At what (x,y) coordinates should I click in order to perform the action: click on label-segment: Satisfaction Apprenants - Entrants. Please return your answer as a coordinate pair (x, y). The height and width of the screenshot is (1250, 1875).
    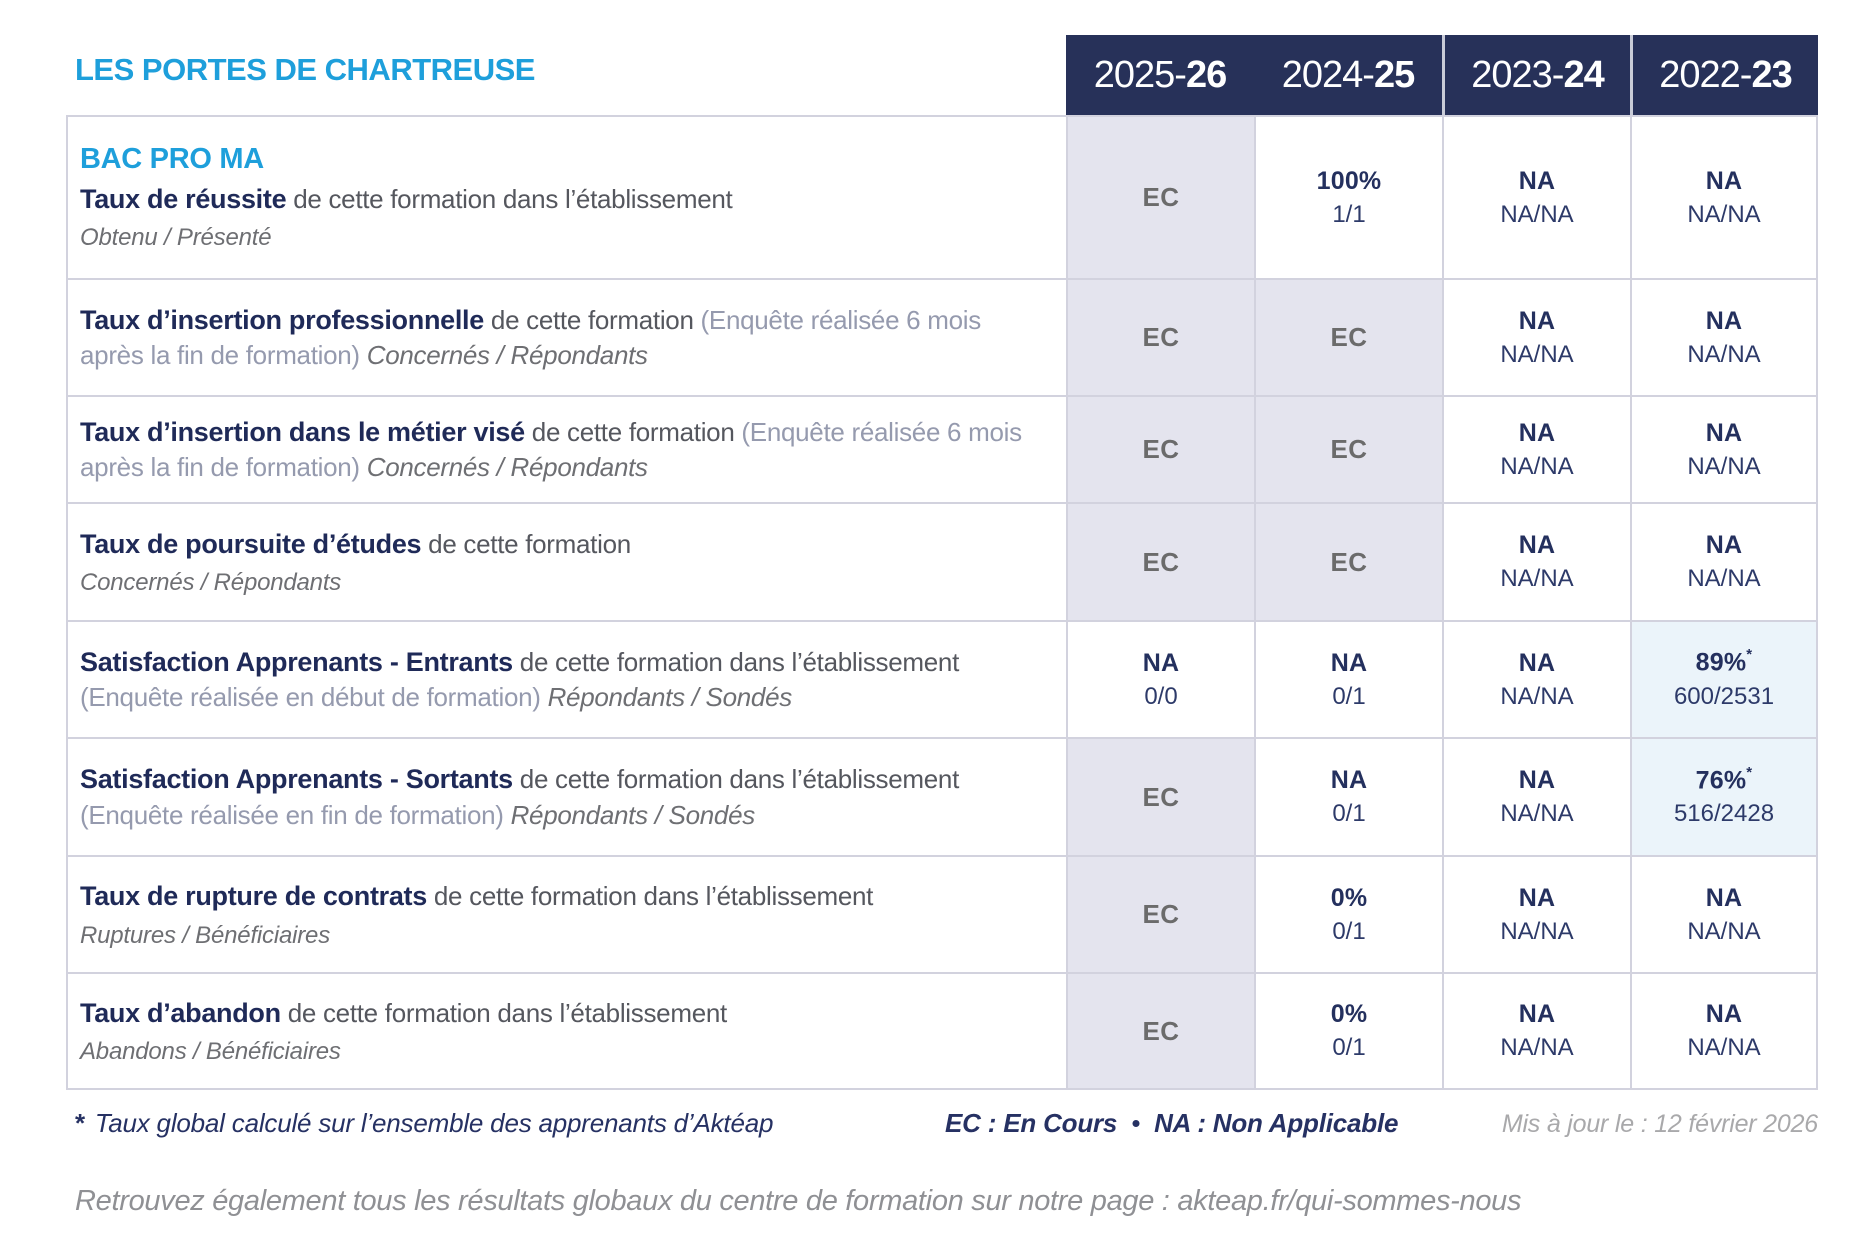
    Looking at the image, I should click on (296, 661).